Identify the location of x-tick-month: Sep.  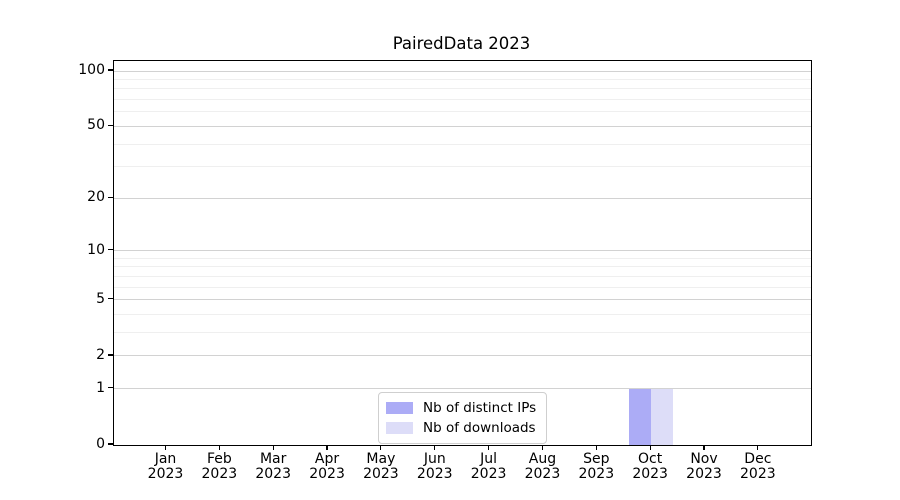
(596, 459).